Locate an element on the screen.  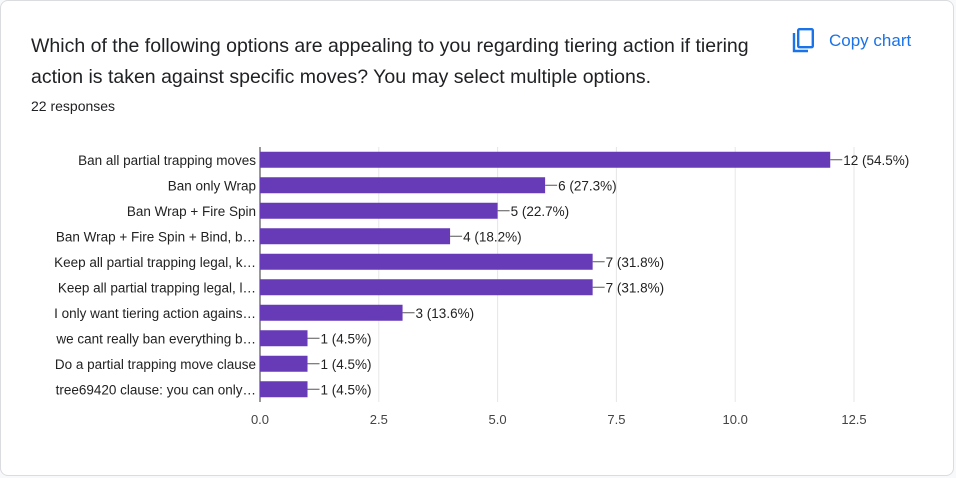
category-label: Ban Wrap + Fire Spin is located at coordinates (191, 211).